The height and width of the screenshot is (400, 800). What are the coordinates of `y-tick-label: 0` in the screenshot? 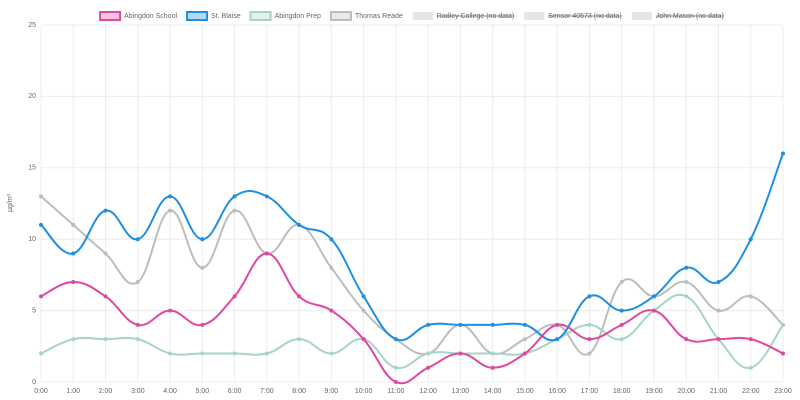 It's located at (34, 382).